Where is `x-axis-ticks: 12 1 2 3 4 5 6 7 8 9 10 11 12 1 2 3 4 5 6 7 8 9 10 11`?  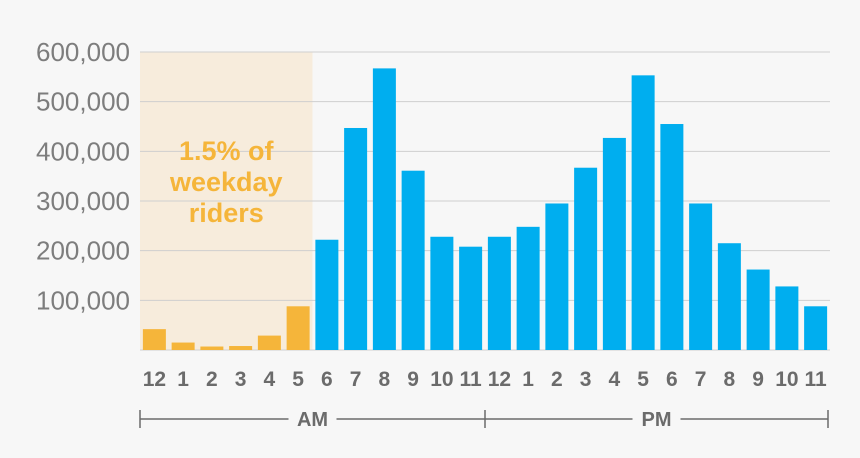 x-axis-ticks: 12 1 2 3 4 5 6 7 8 9 10 11 12 1 2 3 4 5 6 7 8 9 10 11 is located at coordinates (485, 379).